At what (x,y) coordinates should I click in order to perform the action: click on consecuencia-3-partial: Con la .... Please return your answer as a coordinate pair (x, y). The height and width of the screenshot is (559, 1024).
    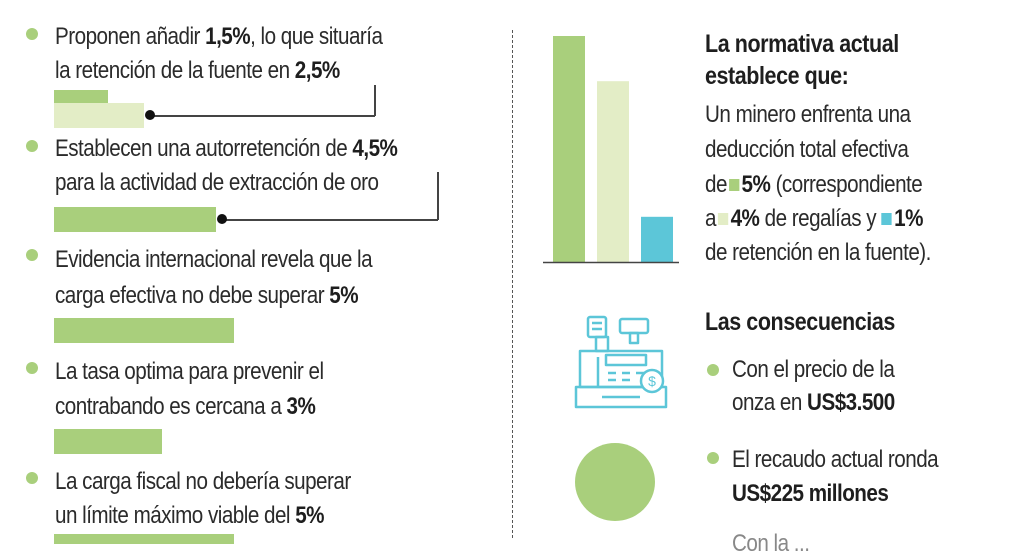
    Looking at the image, I should click on (771, 543).